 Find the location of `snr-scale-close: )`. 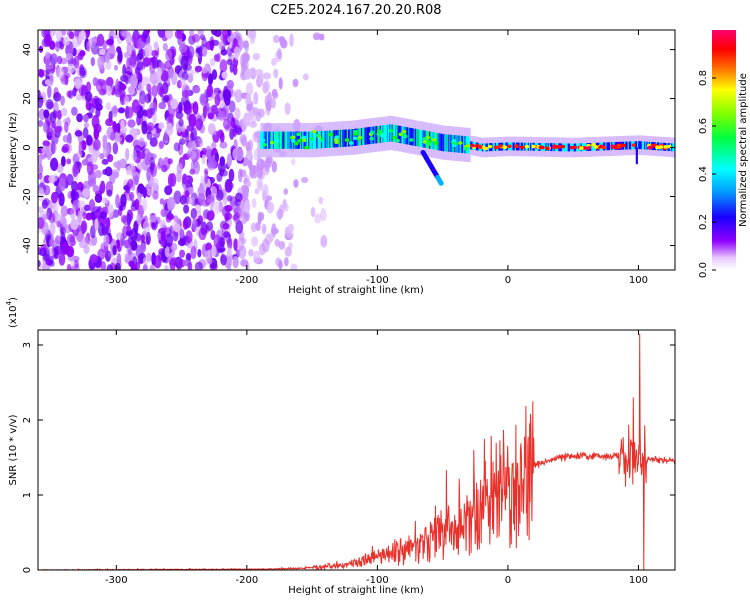

snr-scale-close: ) is located at coordinates (13, 299).